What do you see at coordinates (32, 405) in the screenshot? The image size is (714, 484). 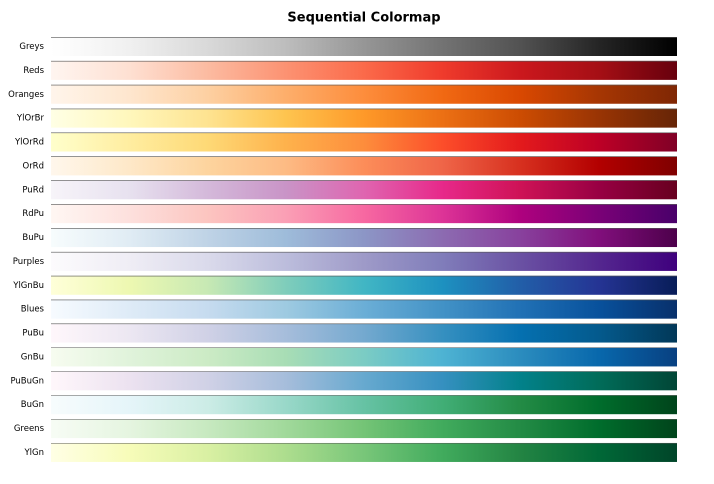 I see `colormap-label: BuGn` at bounding box center [32, 405].